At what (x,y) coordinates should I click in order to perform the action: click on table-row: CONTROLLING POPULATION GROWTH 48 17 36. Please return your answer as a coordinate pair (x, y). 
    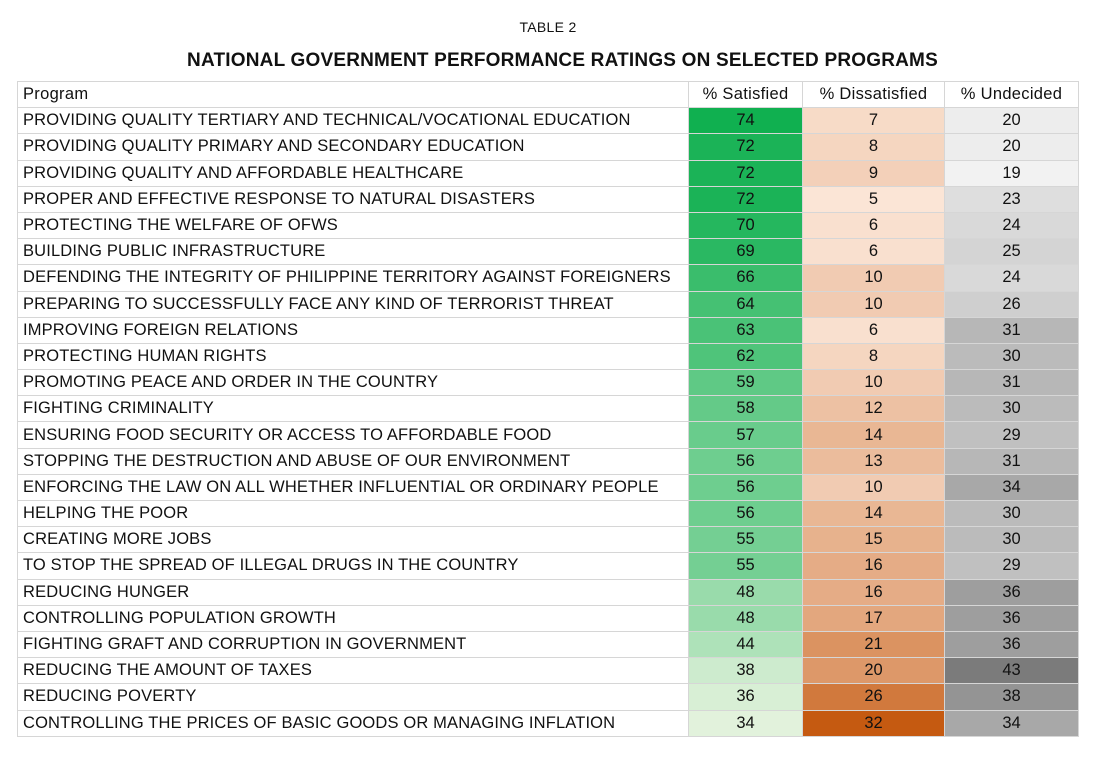
    Looking at the image, I should click on (548, 618).